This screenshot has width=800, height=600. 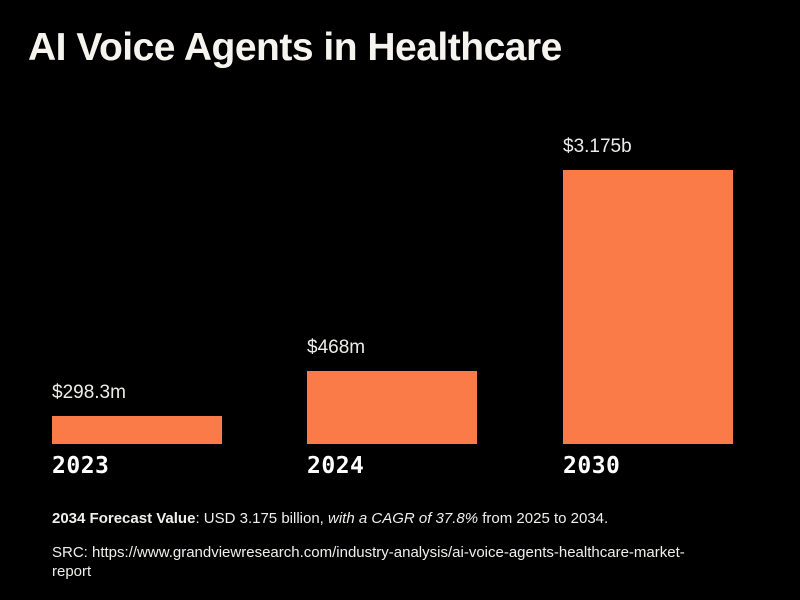 I want to click on bar-group: $468m 2024, so click(x=392, y=408).